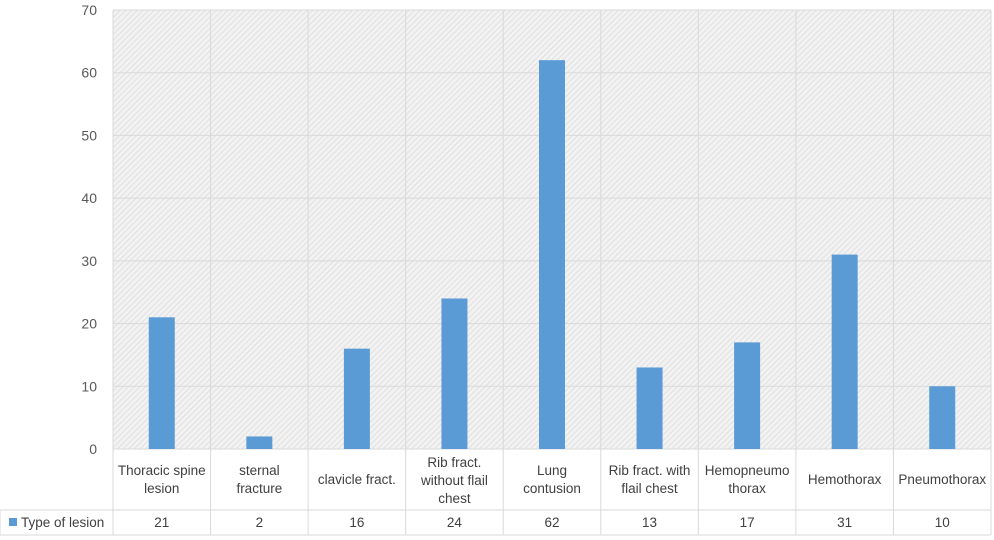  I want to click on y-tick-label: 70, so click(89, 10).